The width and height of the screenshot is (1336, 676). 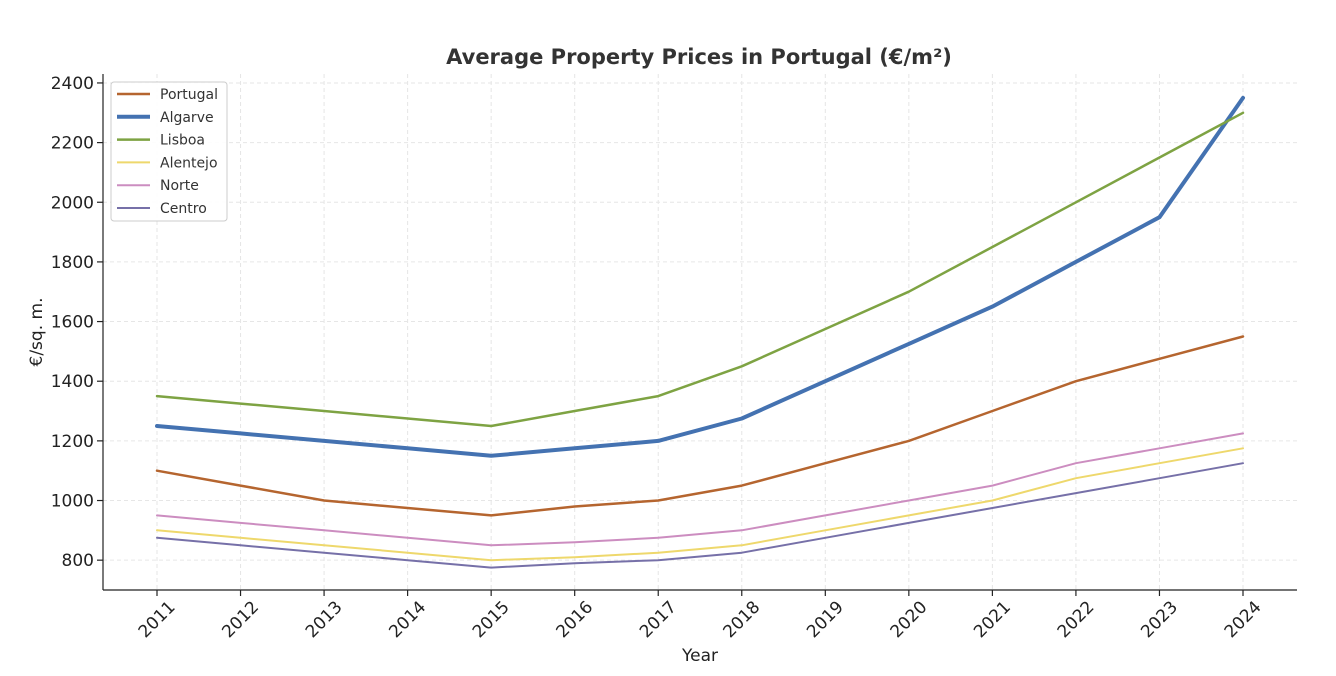 What do you see at coordinates (407, 619) in the screenshot?
I see `x-tick-label: 2014` at bounding box center [407, 619].